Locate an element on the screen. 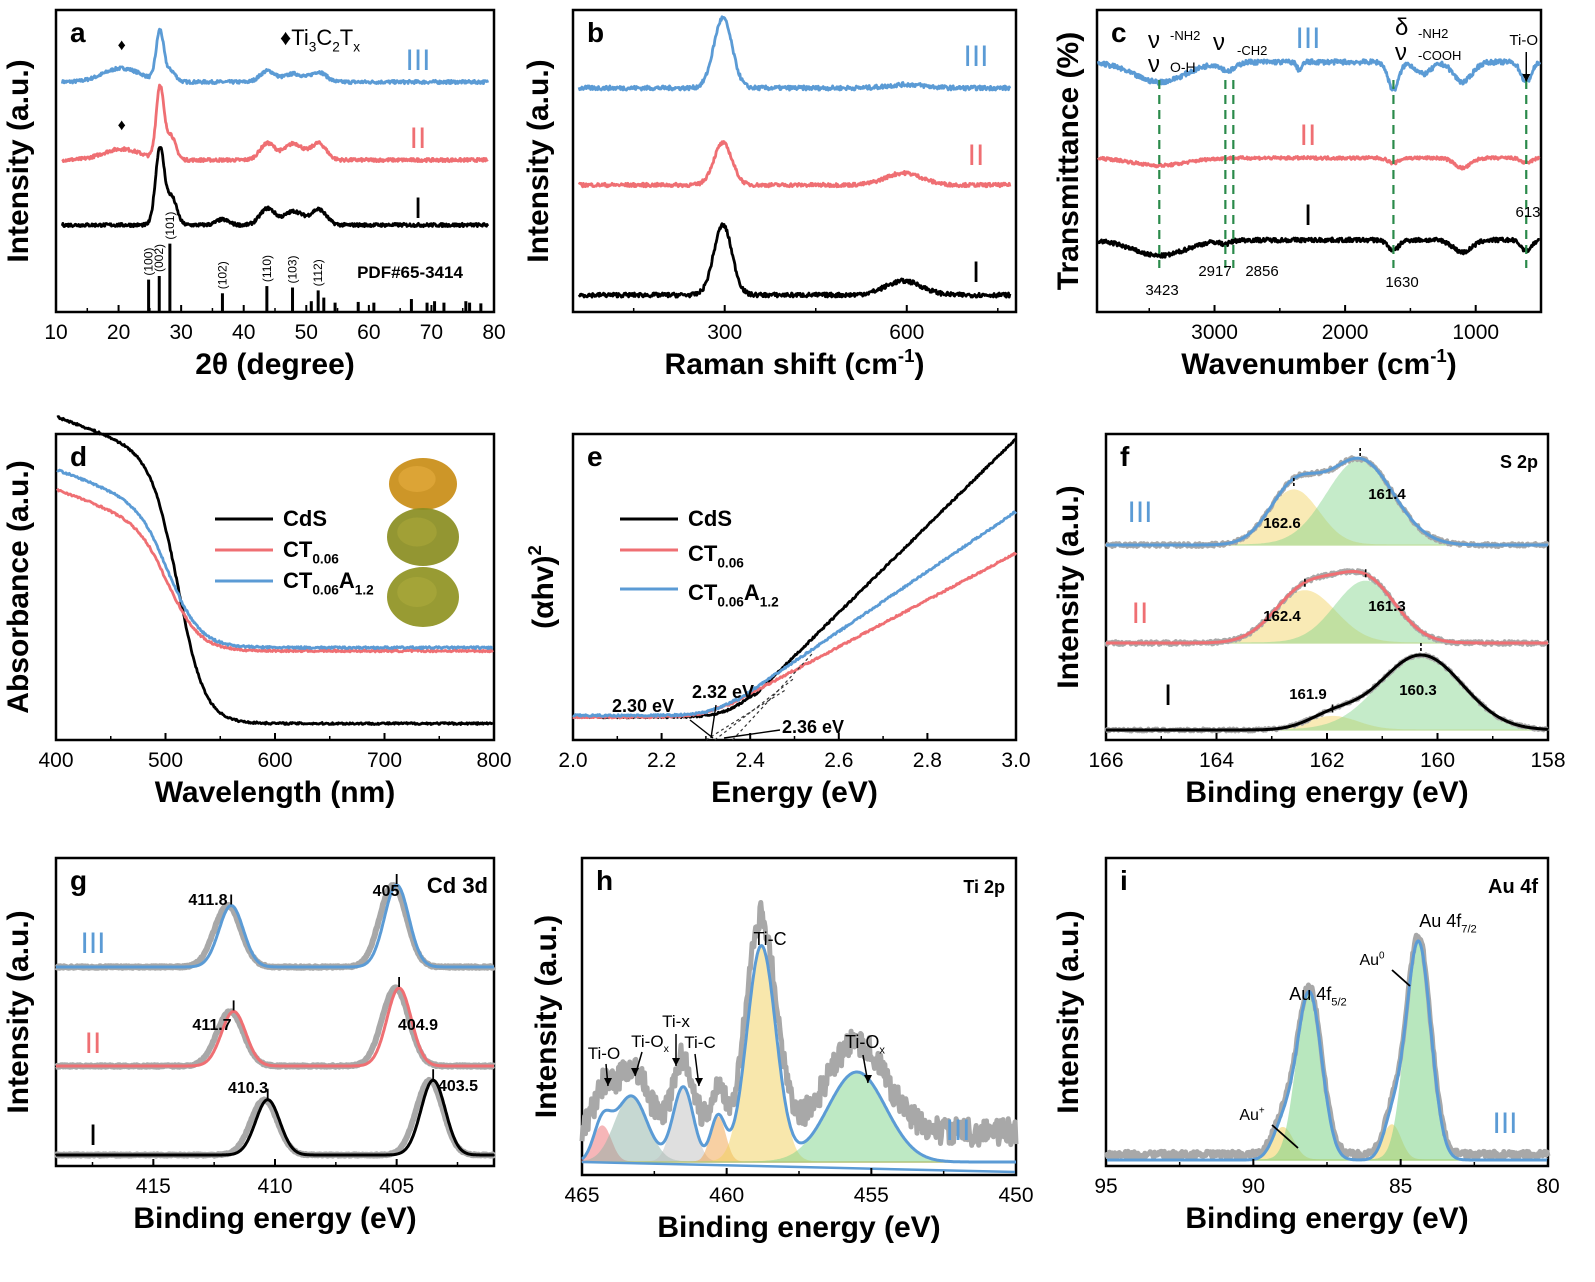 The height and width of the screenshot is (1282, 1595). annotation-arrow is located at coordinates (1285, 1136).